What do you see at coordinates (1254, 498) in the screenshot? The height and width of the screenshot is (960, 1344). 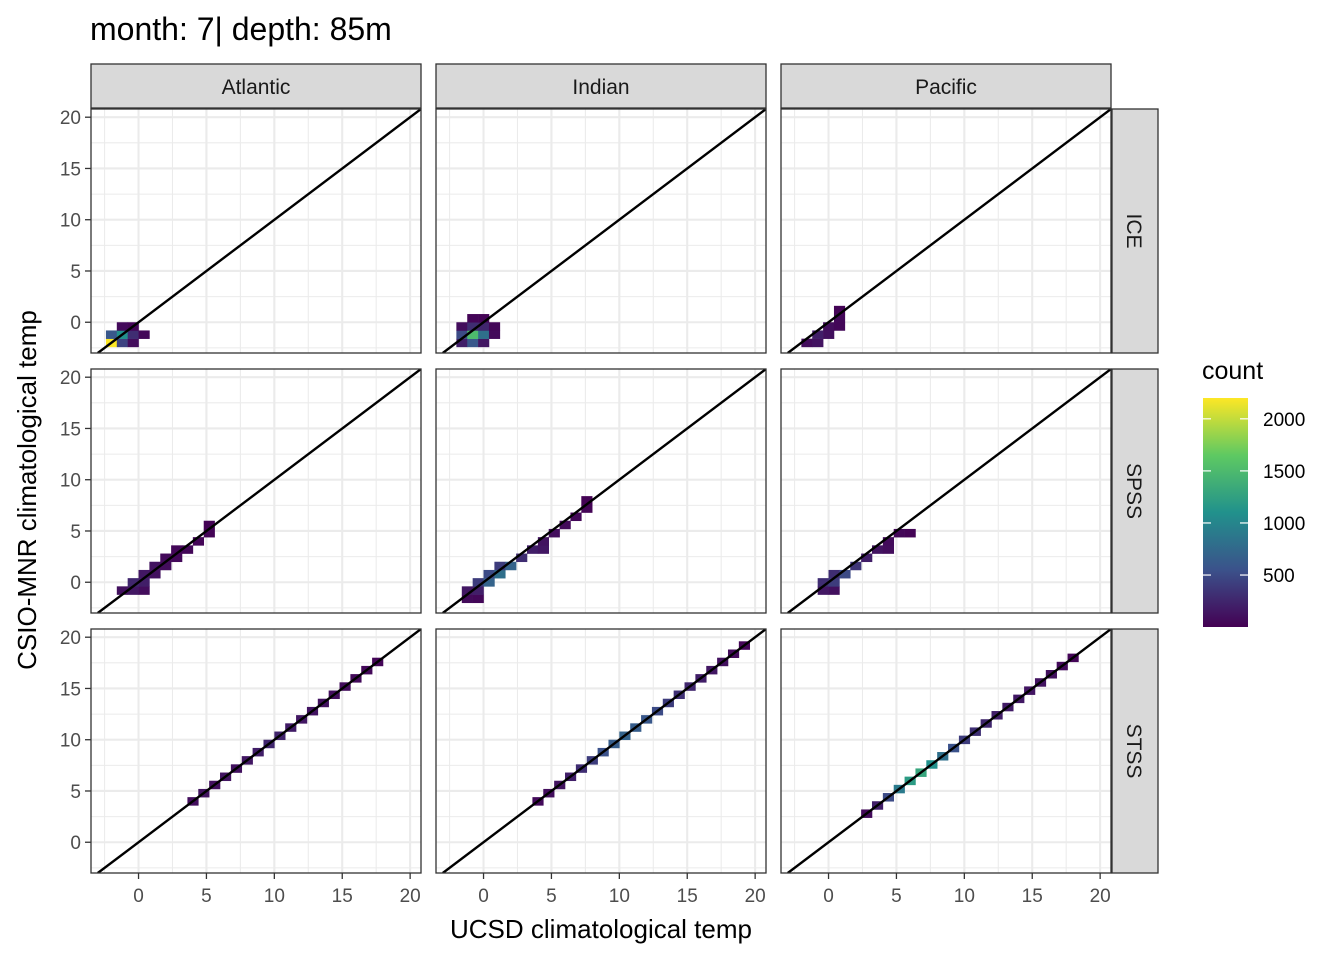 I see `legend-ticks: 500 1000 1500 2000` at bounding box center [1254, 498].